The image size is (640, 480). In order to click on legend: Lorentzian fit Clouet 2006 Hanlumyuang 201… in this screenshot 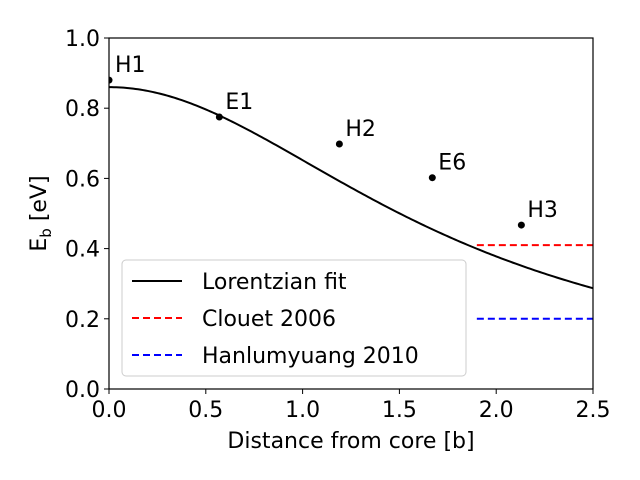, I will do `click(294, 318)`.